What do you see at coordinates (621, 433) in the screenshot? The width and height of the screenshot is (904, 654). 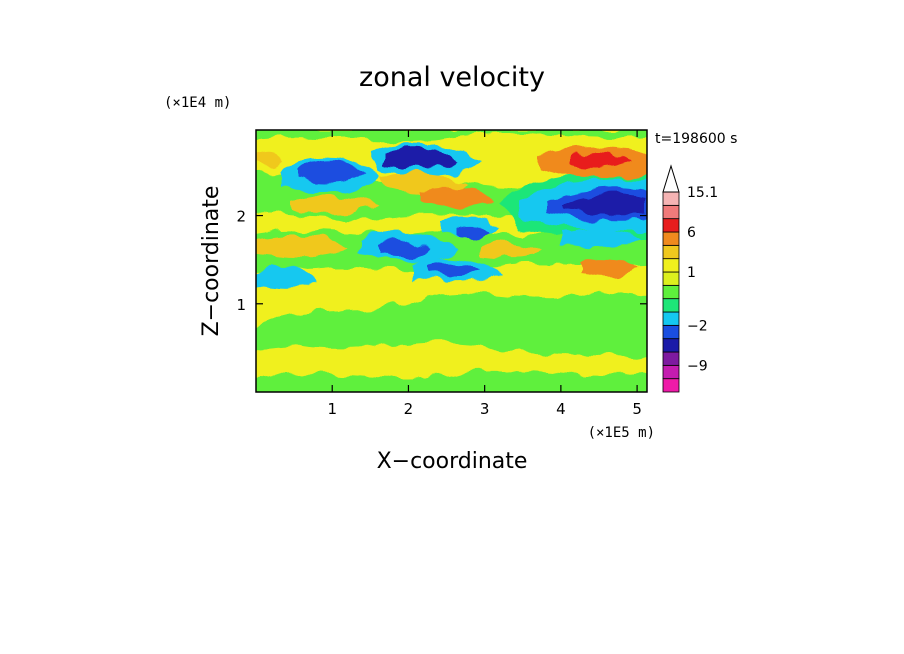 I see `x-scale-label: (×1E5 m)` at bounding box center [621, 433].